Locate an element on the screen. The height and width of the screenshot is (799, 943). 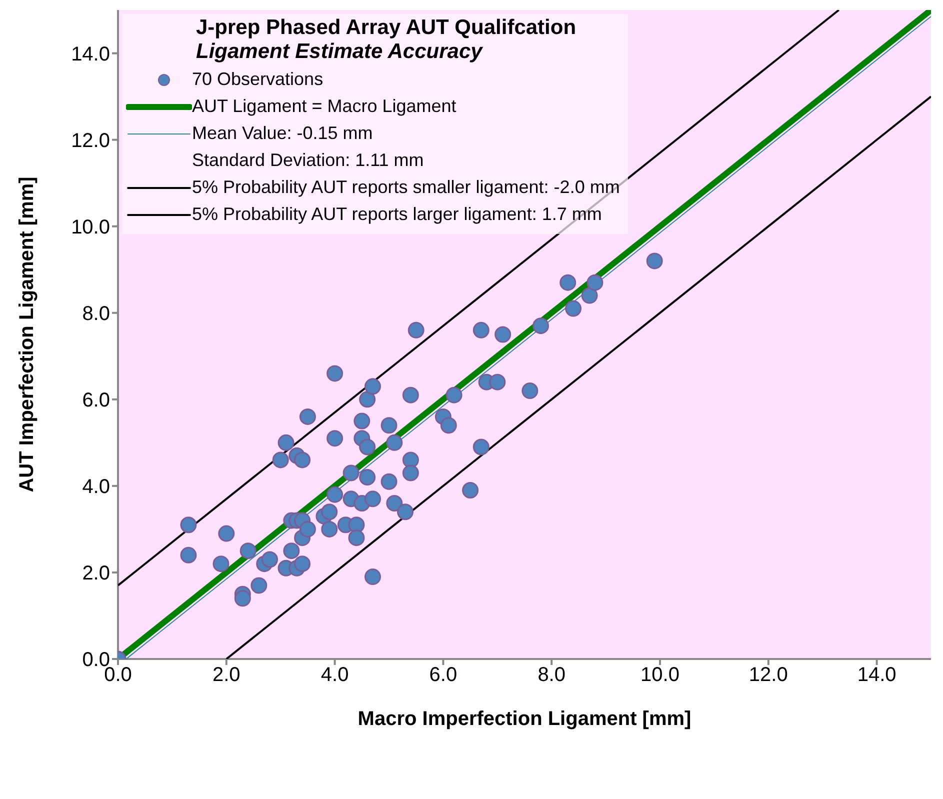
x-axis-title: Macro Imperfection Ligament [mm] is located at coordinates (525, 719).